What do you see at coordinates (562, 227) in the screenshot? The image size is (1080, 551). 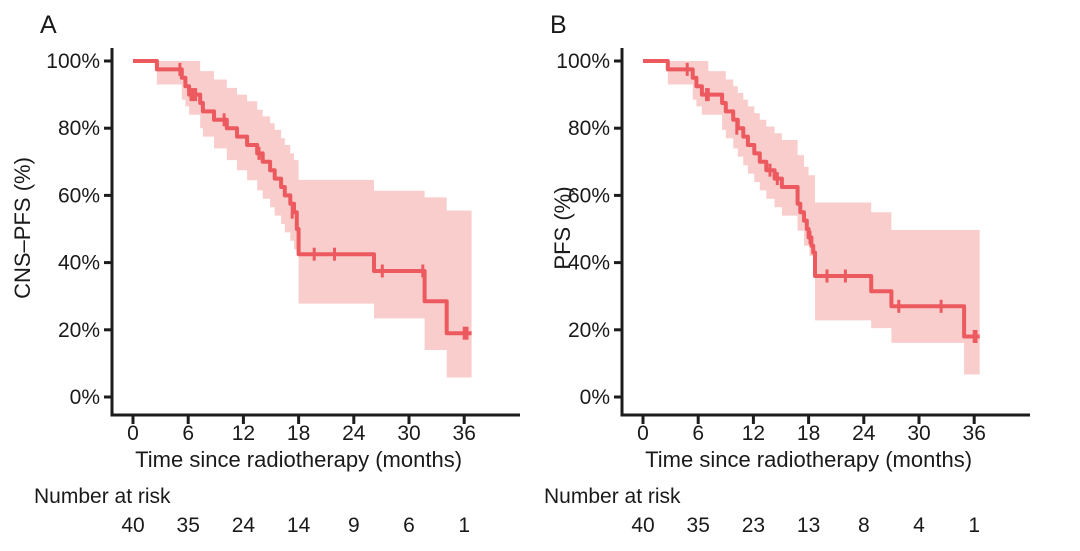 I see `y-axis-title: PFS (%)` at bounding box center [562, 227].